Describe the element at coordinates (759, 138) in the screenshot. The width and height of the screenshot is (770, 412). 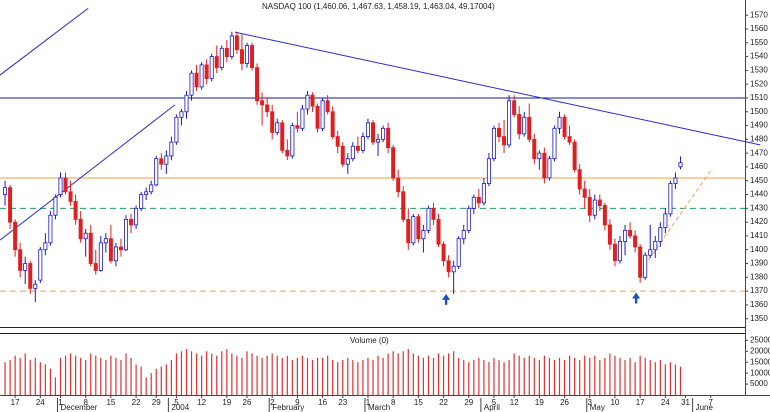
I see `y-tick-label: 1480` at that location.